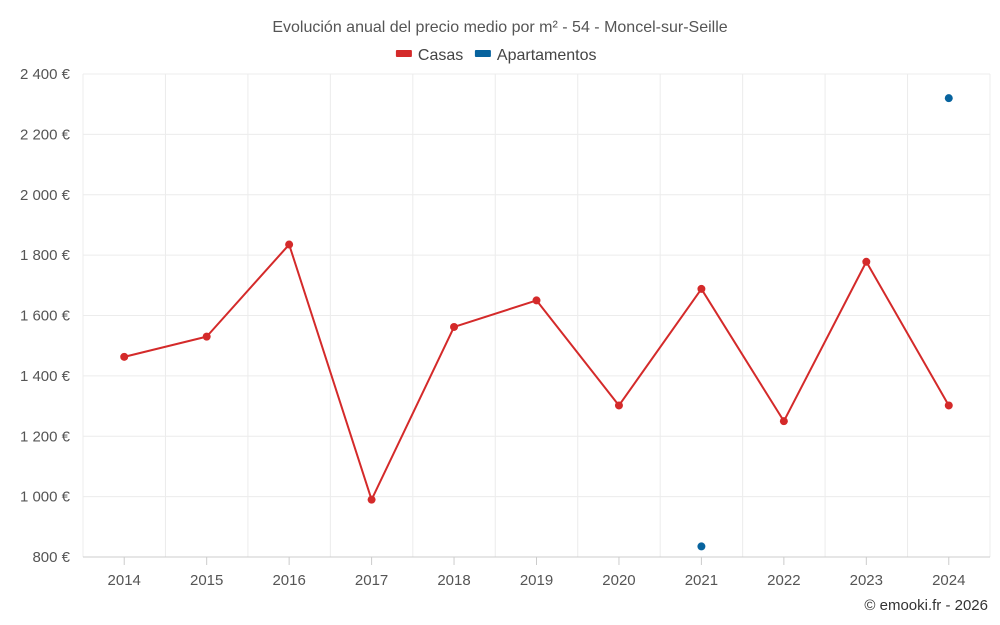 The width and height of the screenshot is (1000, 625). Describe the element at coordinates (124, 580) in the screenshot. I see `x-tick-label: 2014` at that location.